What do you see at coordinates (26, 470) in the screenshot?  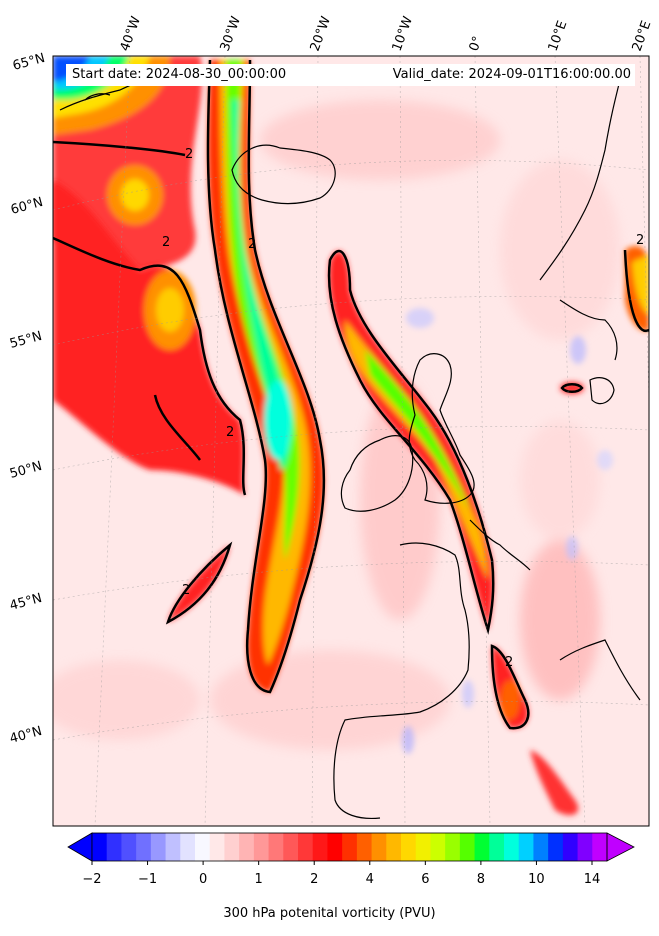 I see `lat-label: 50°N` at bounding box center [26, 470].